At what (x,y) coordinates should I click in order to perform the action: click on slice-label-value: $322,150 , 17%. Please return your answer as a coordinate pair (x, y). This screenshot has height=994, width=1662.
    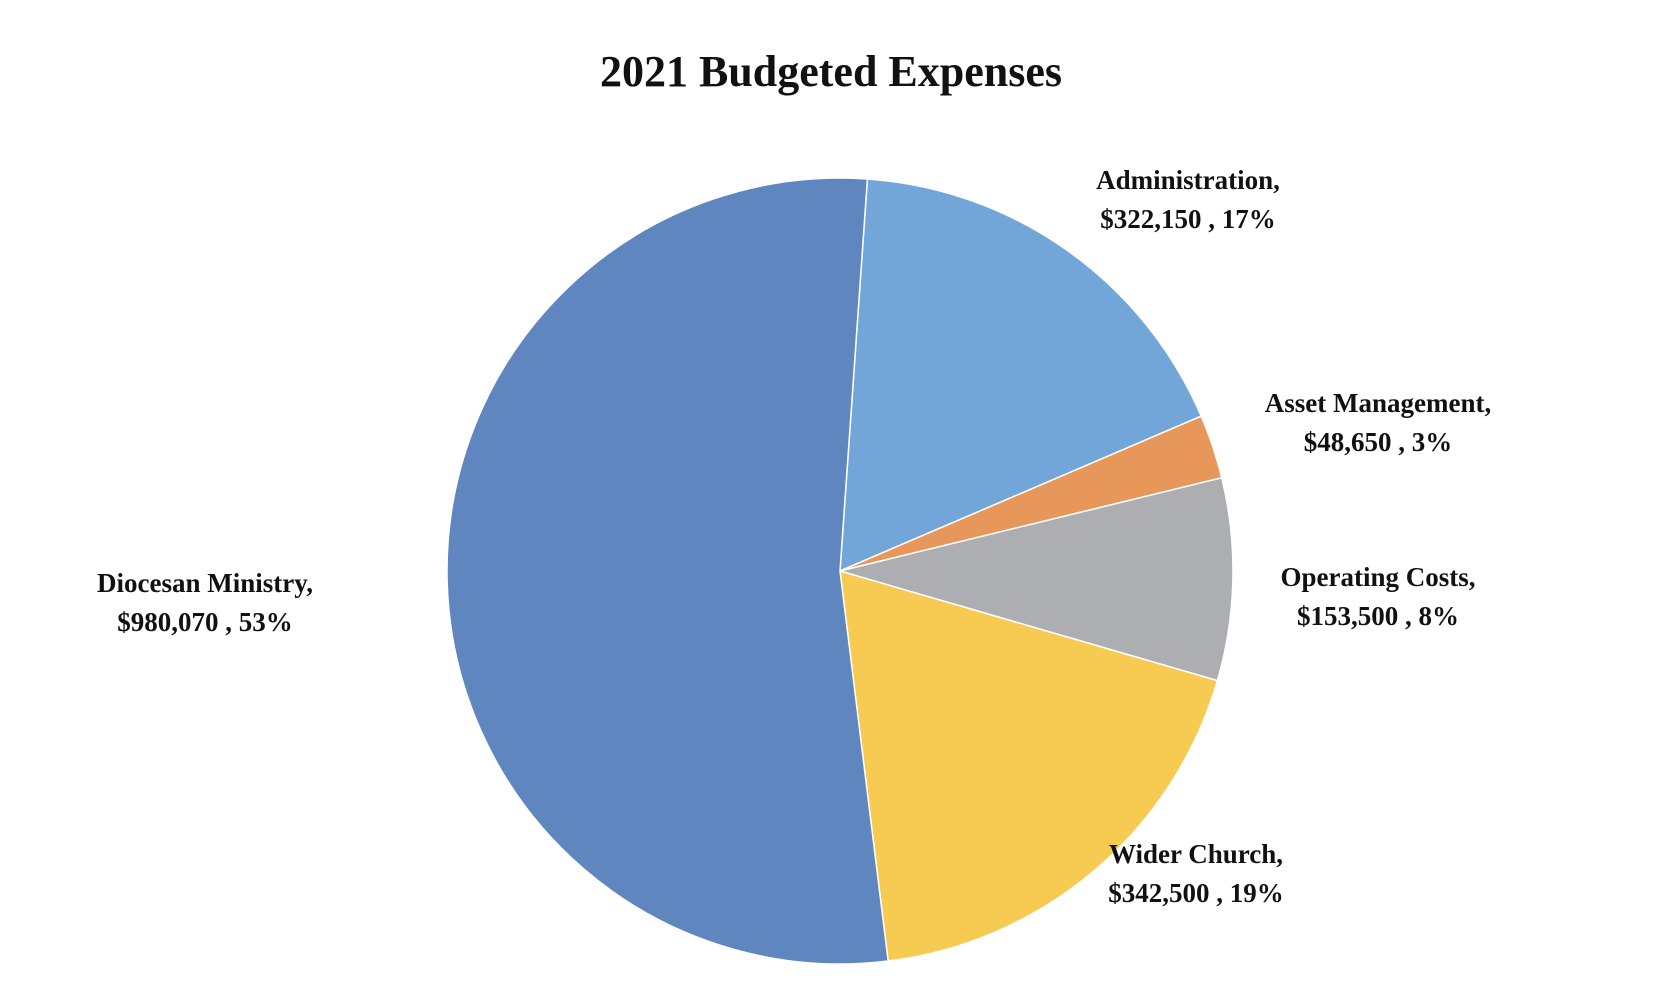
    Looking at the image, I should click on (1188, 219).